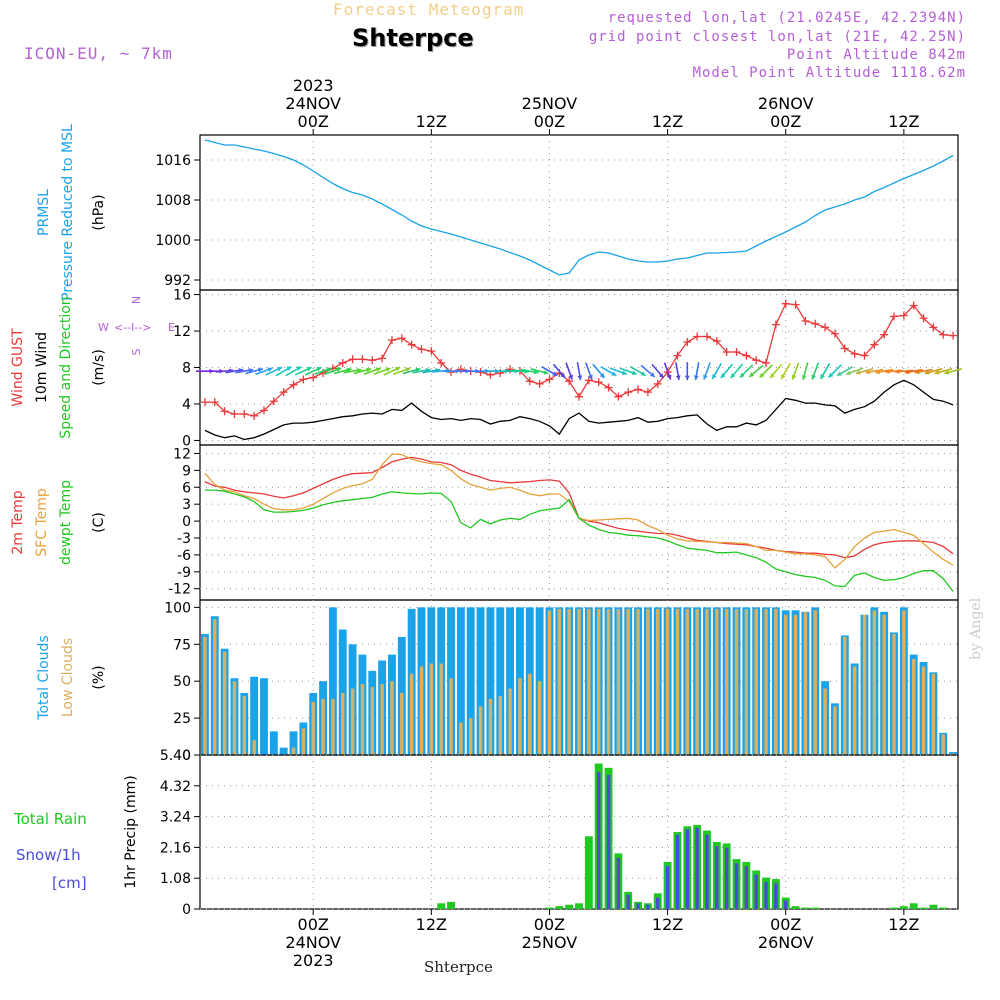 The image size is (1000, 1000). Describe the element at coordinates (786, 942) in the screenshot. I see `bottom-date-label: 26NOV` at that location.